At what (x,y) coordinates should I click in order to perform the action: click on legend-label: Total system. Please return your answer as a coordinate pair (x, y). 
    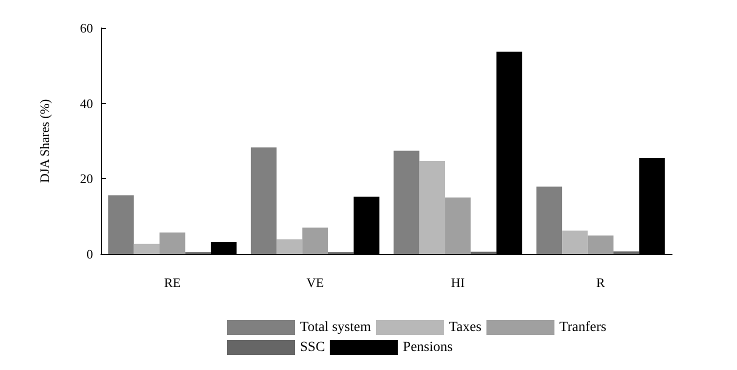
    Looking at the image, I should click on (336, 327).